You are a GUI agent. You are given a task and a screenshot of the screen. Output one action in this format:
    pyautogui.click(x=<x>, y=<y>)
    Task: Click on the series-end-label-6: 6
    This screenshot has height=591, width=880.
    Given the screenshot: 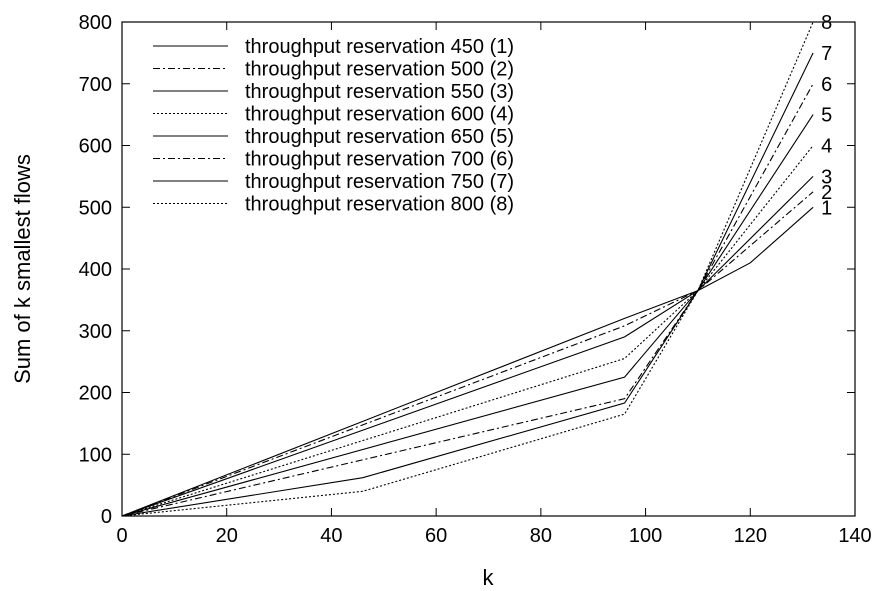 What is the action you would take?
    pyautogui.click(x=826, y=85)
    